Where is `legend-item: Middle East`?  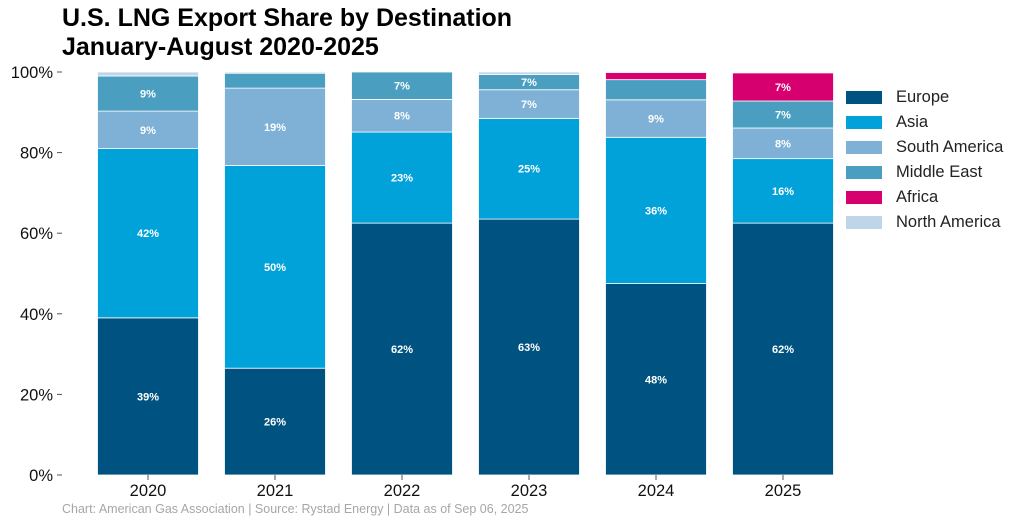
legend-item: Middle East is located at coordinates (924, 172).